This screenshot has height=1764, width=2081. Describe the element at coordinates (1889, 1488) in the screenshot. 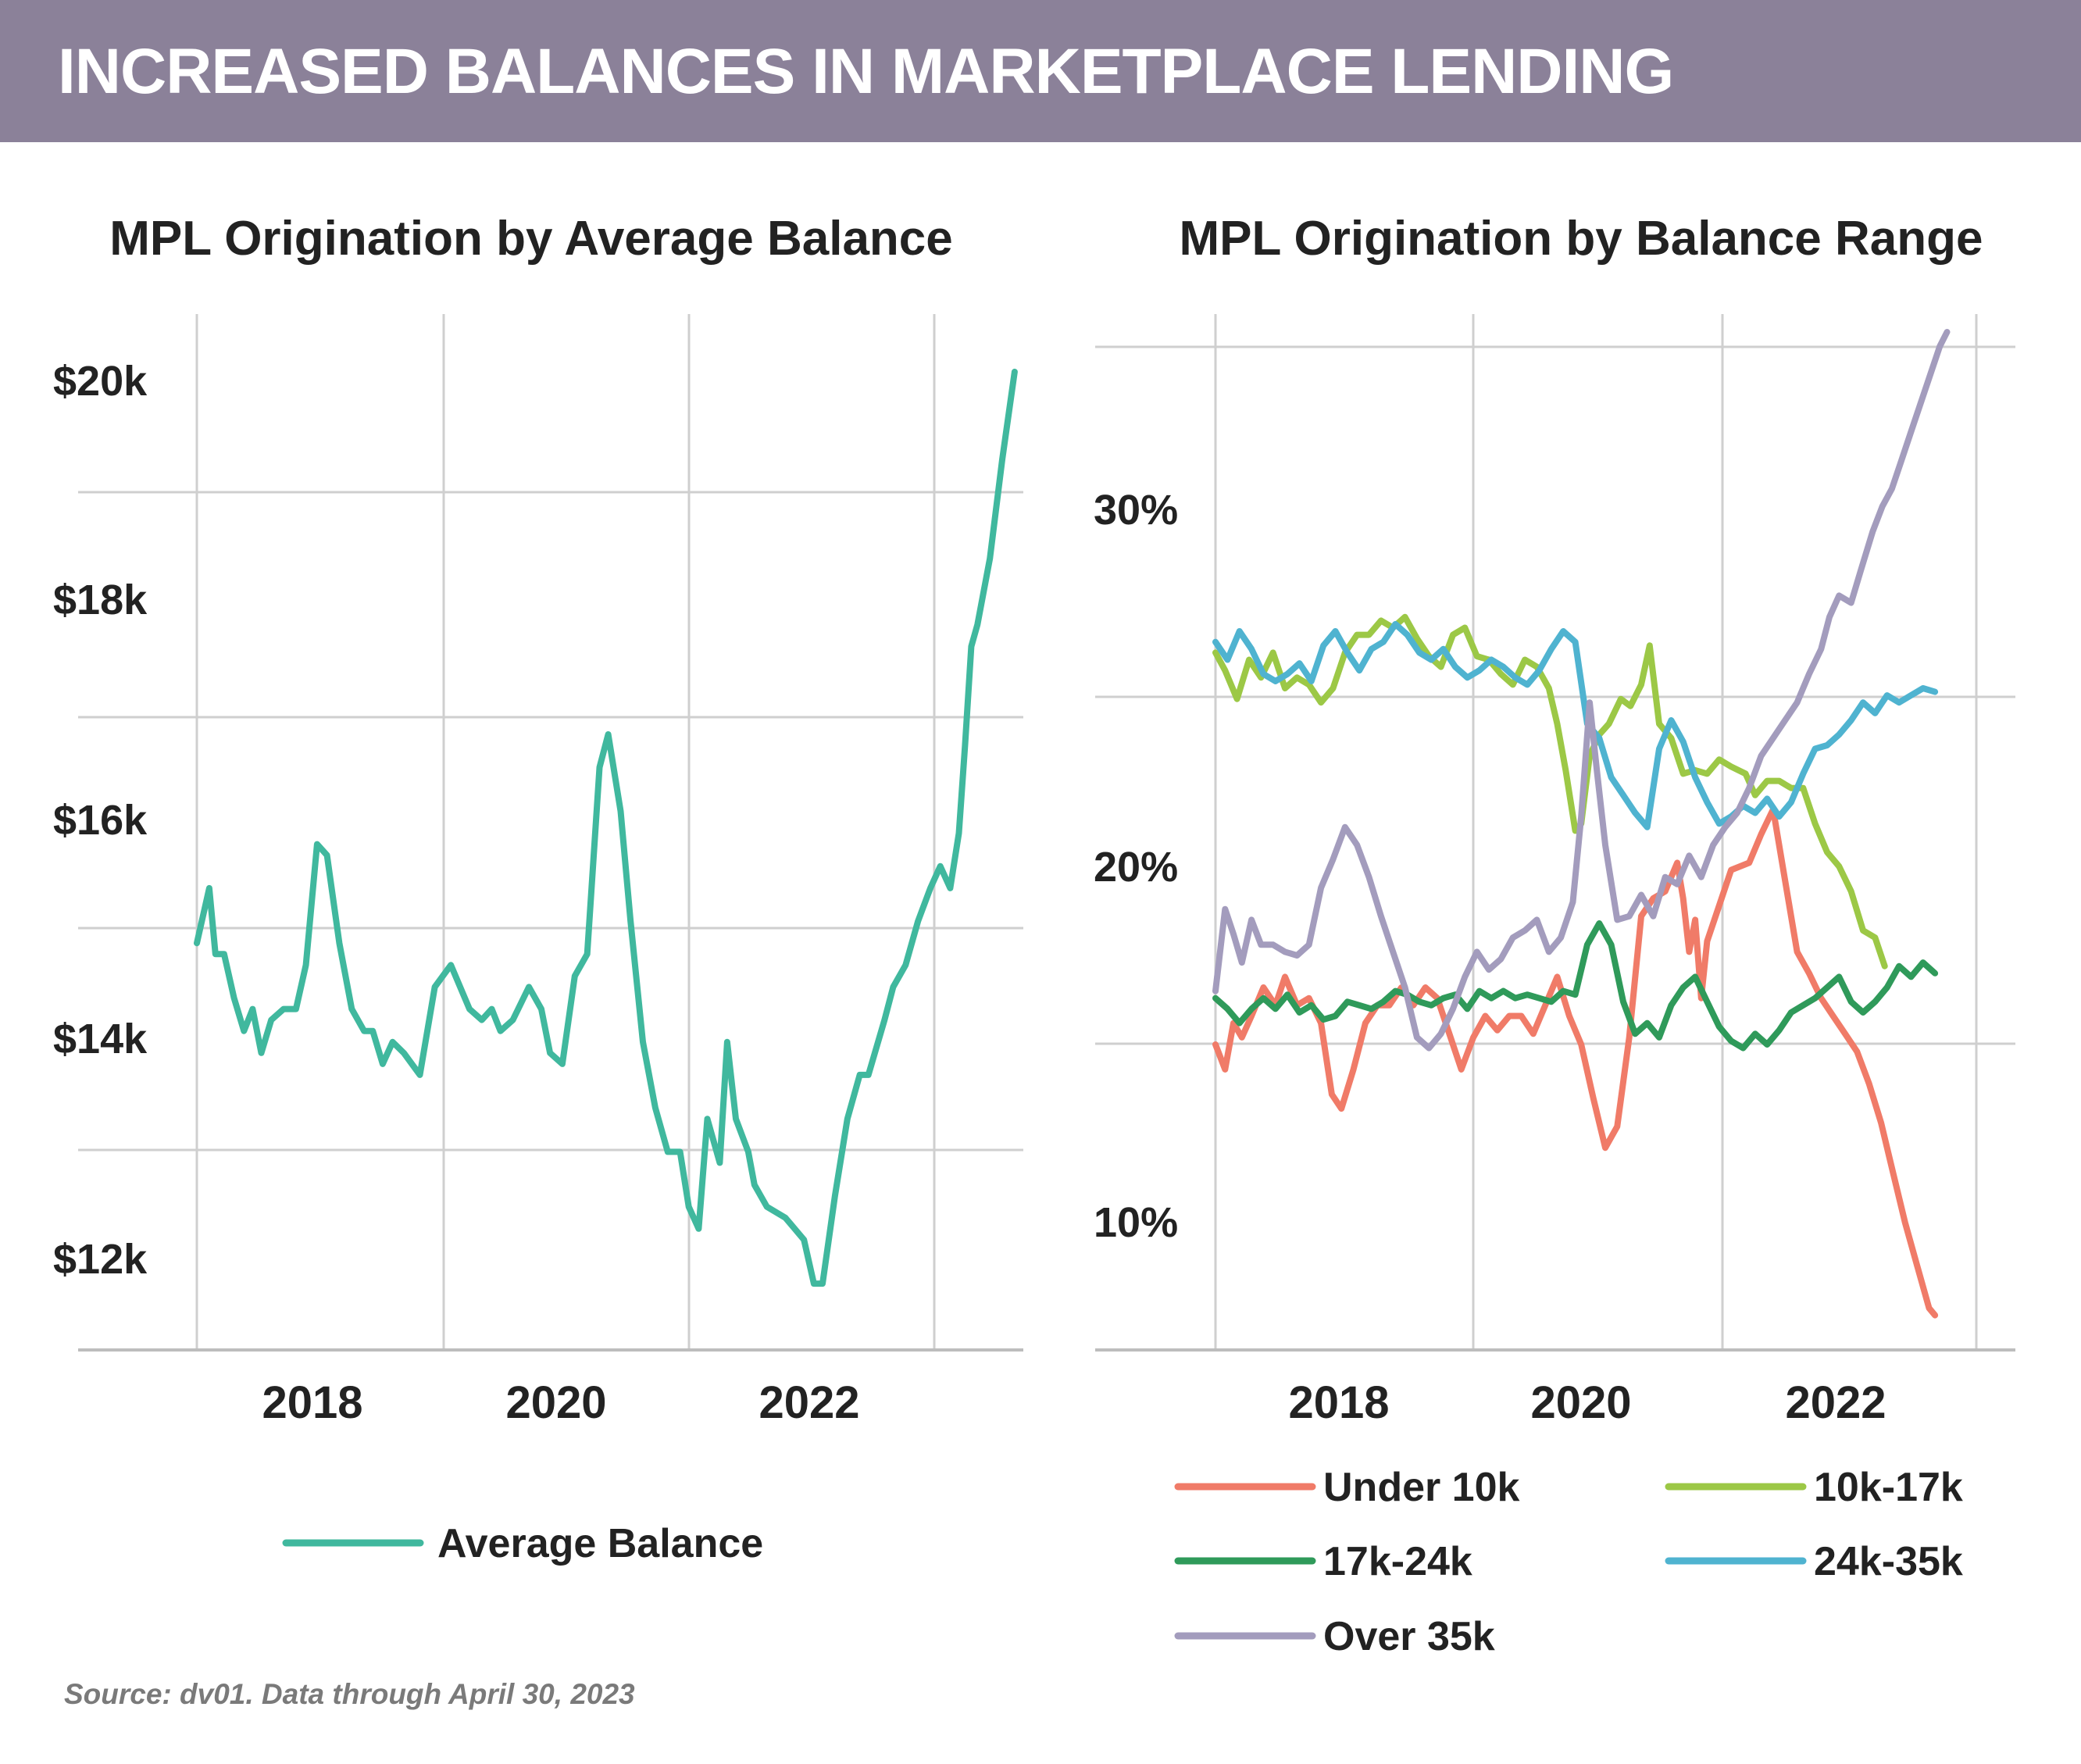

I see `legend-label: 10k-17k` at that location.